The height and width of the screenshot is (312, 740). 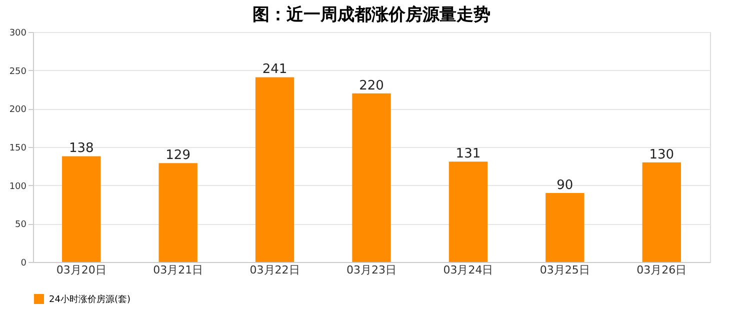 What do you see at coordinates (468, 270) in the screenshot?
I see `x-tick-label: 03月24日` at bounding box center [468, 270].